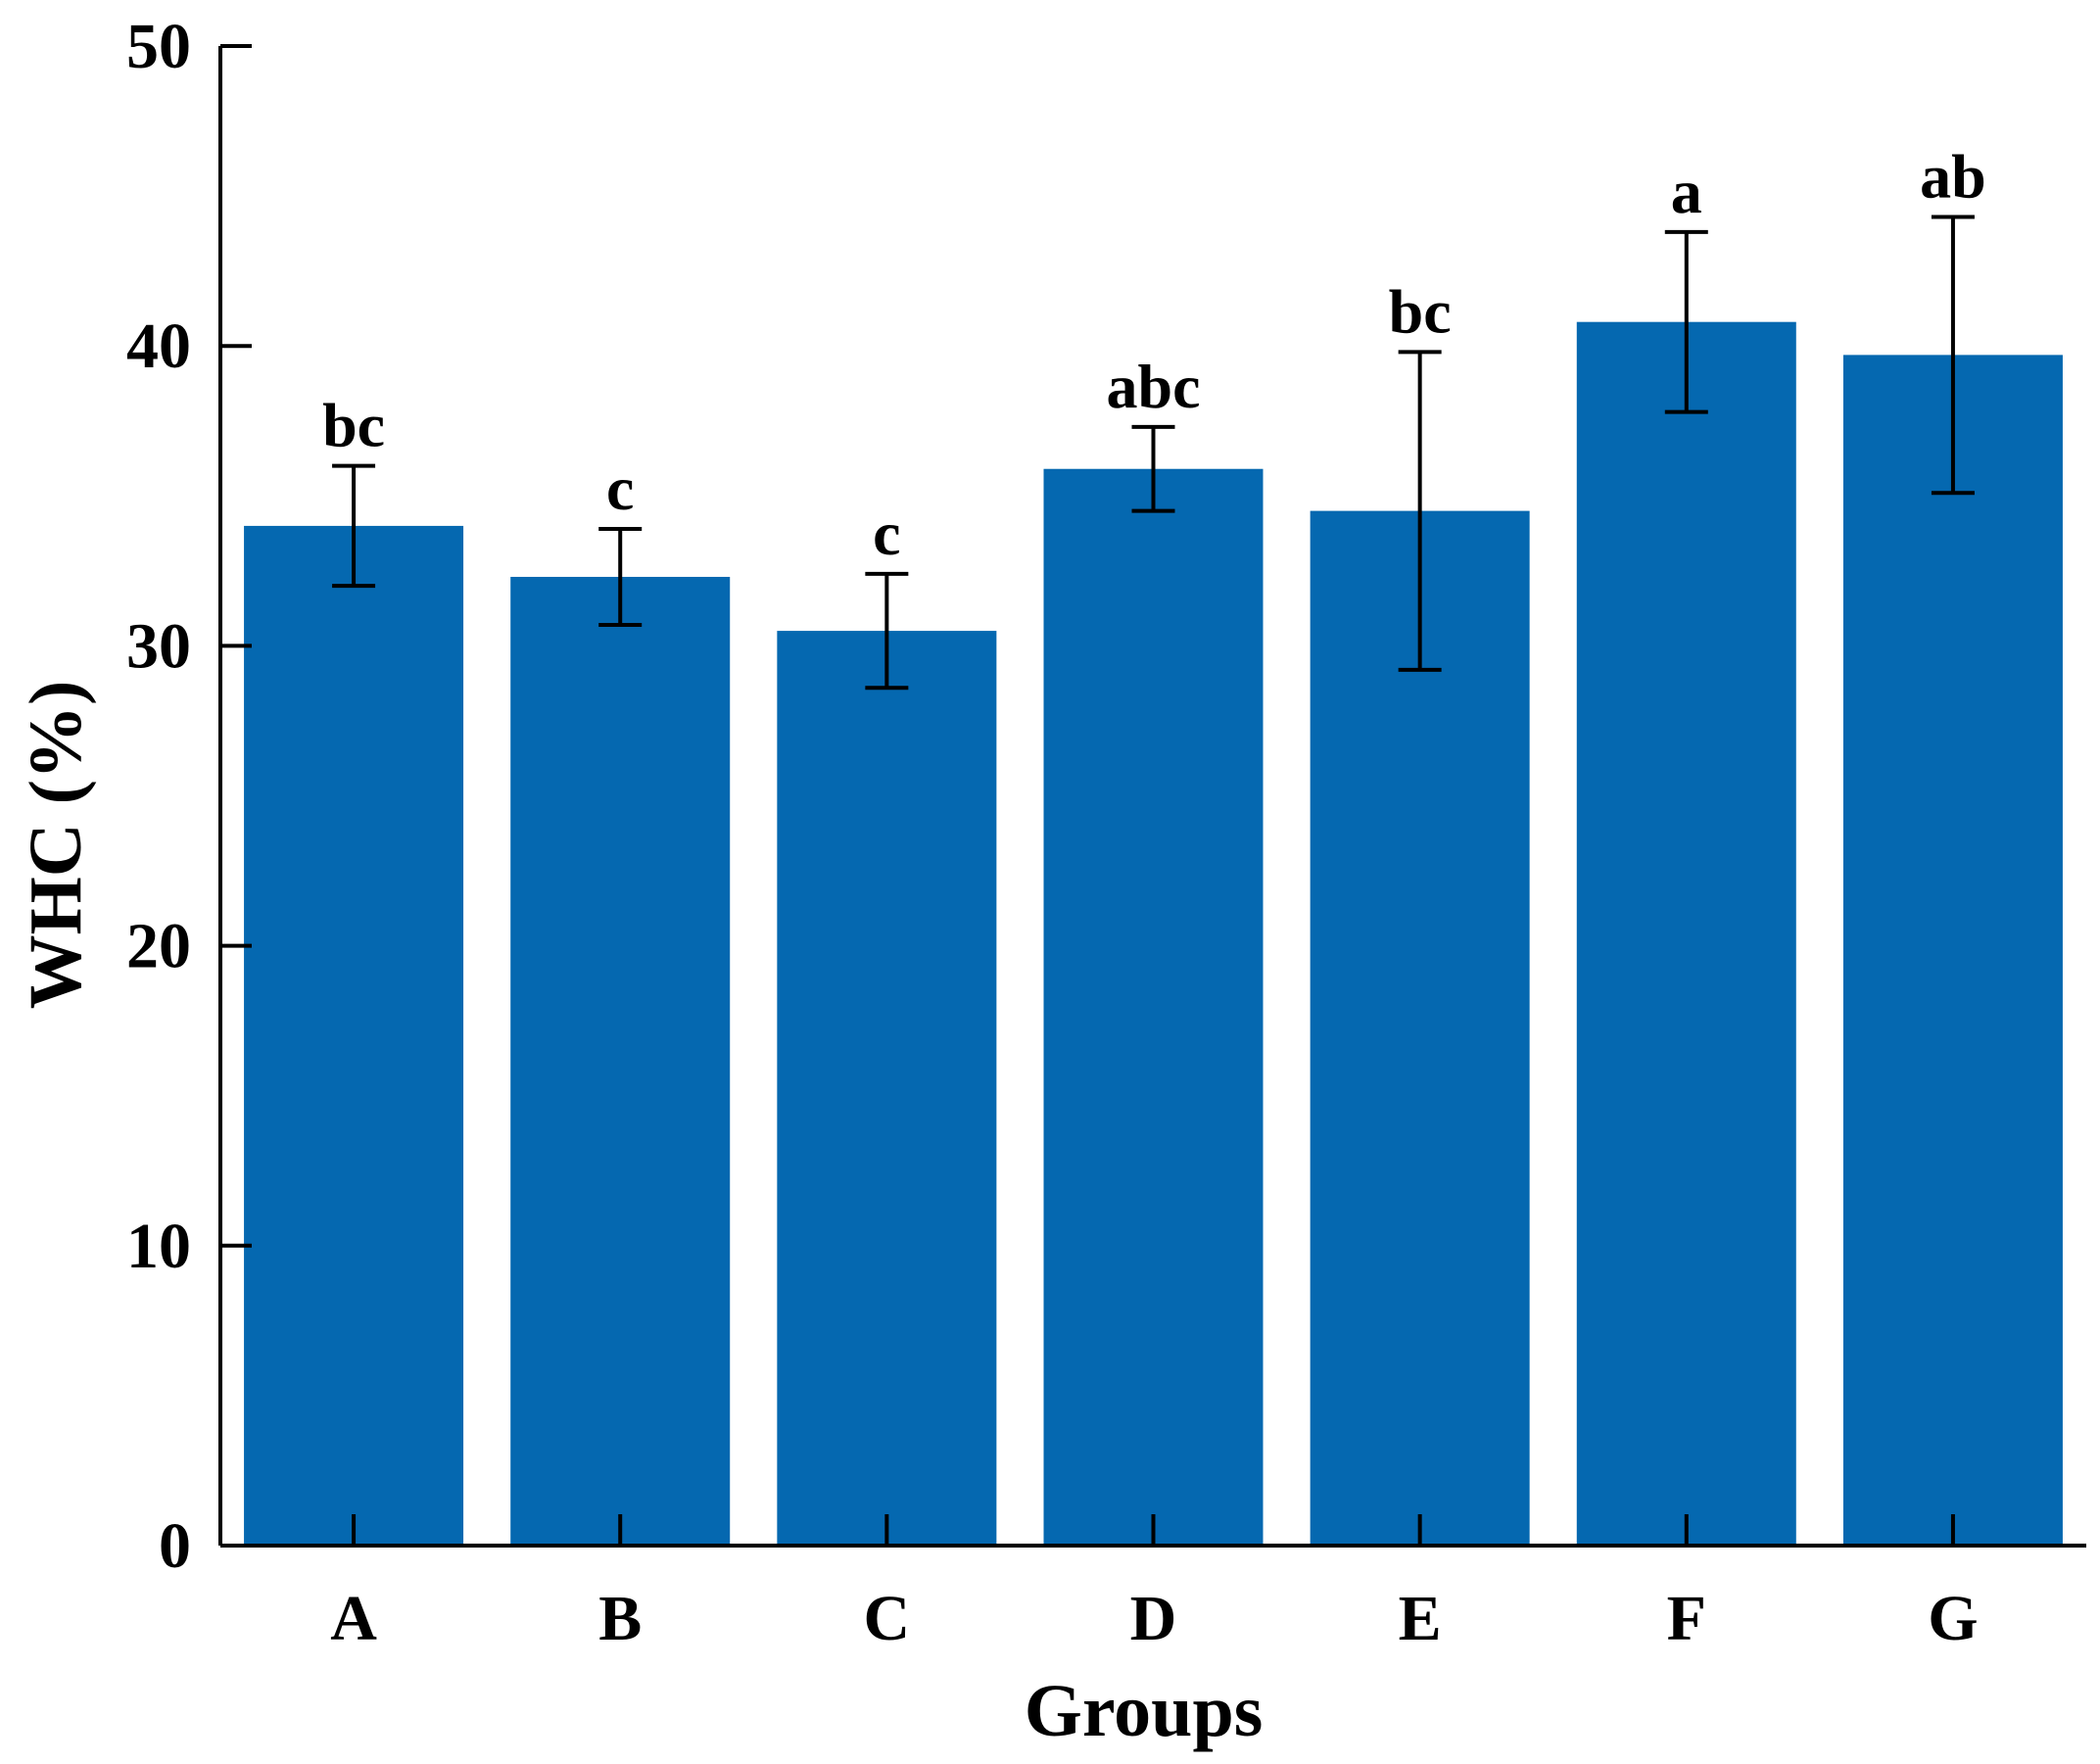 The width and height of the screenshot is (2100, 1764). Describe the element at coordinates (159, 46) in the screenshot. I see `y-tick-label: 50` at that location.